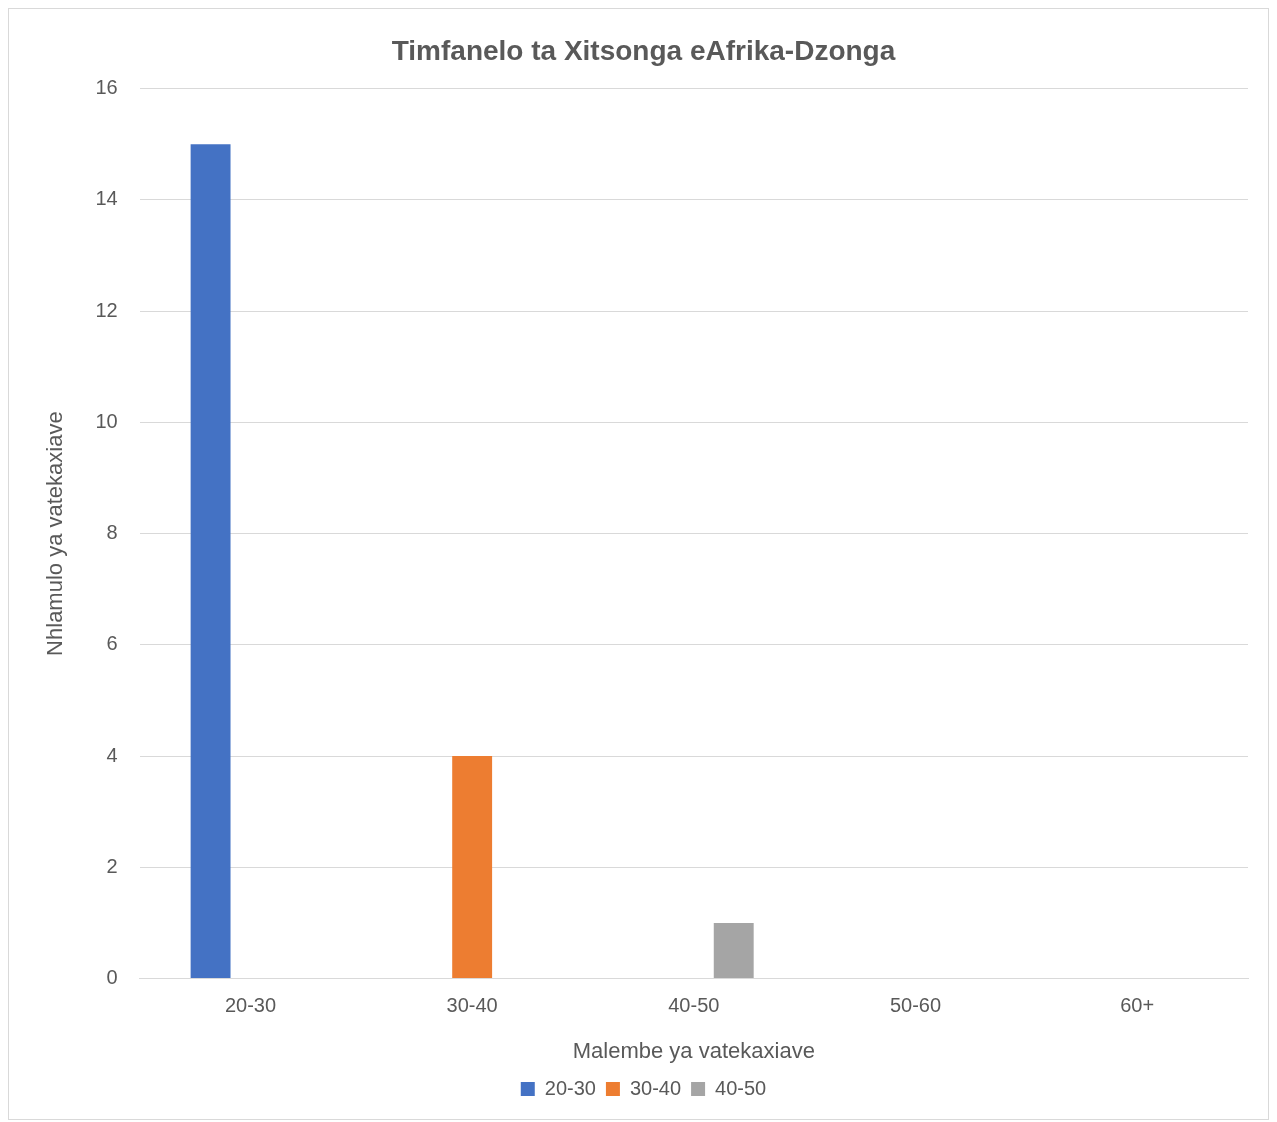 The width and height of the screenshot is (1277, 1122). I want to click on y-tick-label: 16, so click(106, 87).